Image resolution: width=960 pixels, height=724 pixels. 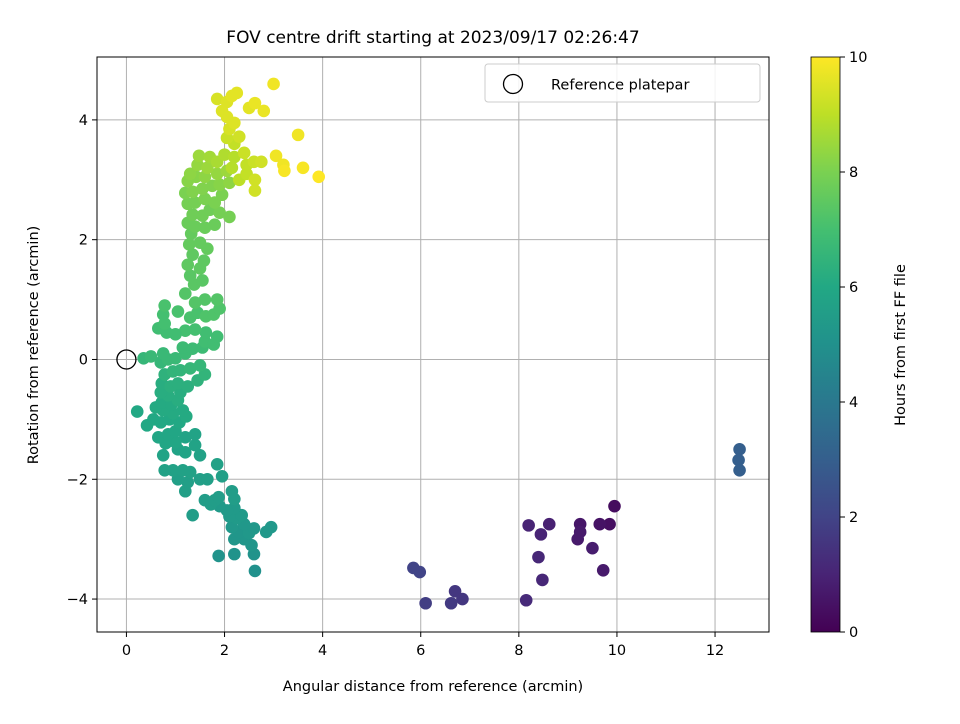 I want to click on y-tick-label: 0, so click(x=83, y=360).